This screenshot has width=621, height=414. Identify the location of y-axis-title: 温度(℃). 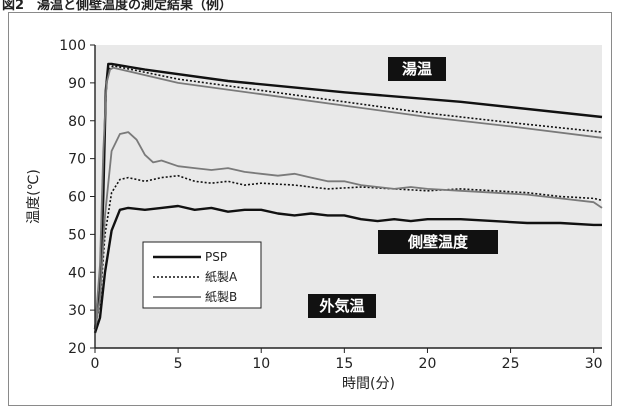
(34, 196).